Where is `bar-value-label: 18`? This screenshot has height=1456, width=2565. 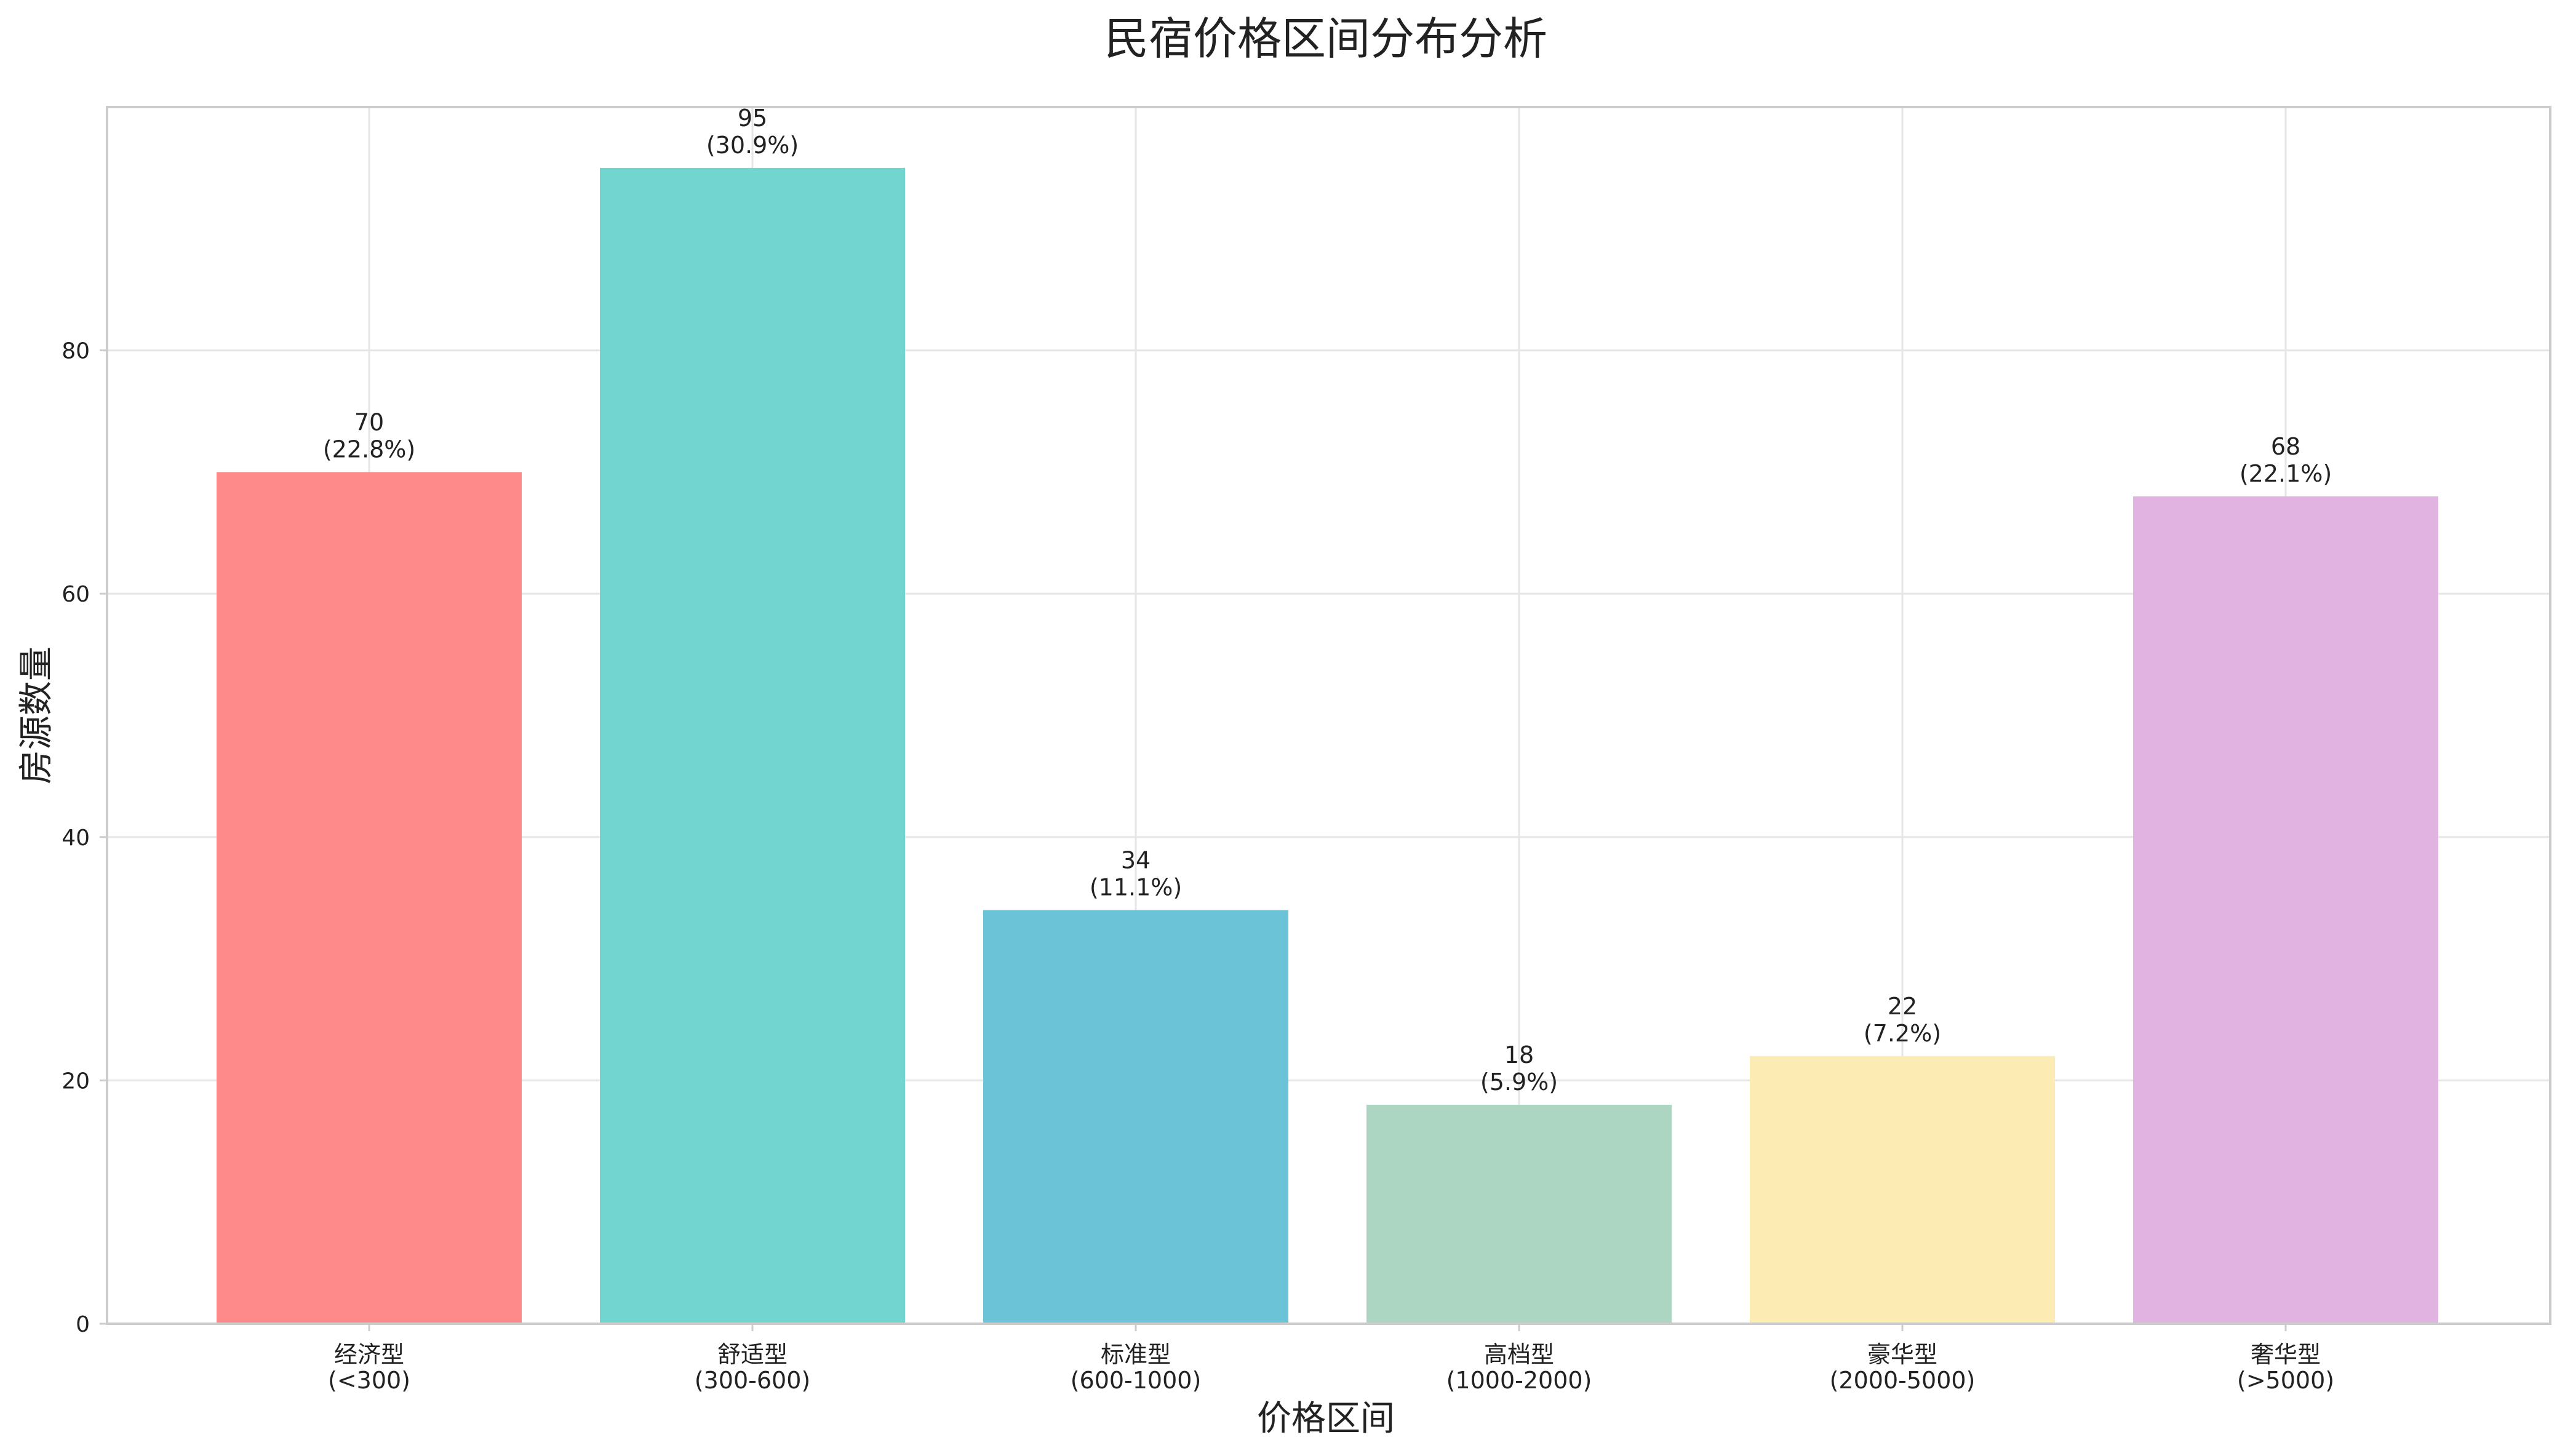
bar-value-label: 18 is located at coordinates (1519, 1054).